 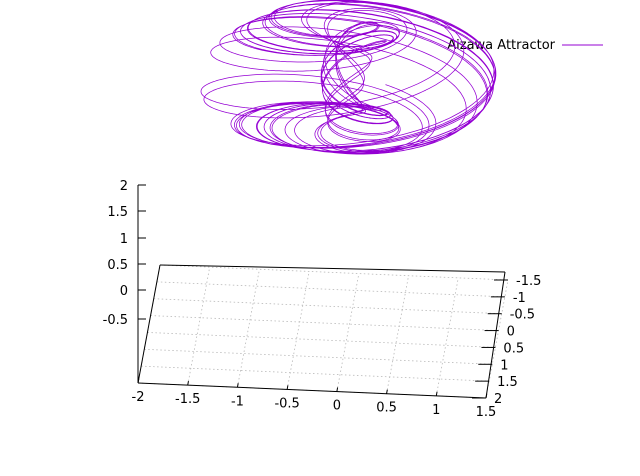 I want to click on x-tick-label: 0.5, so click(x=386, y=408).